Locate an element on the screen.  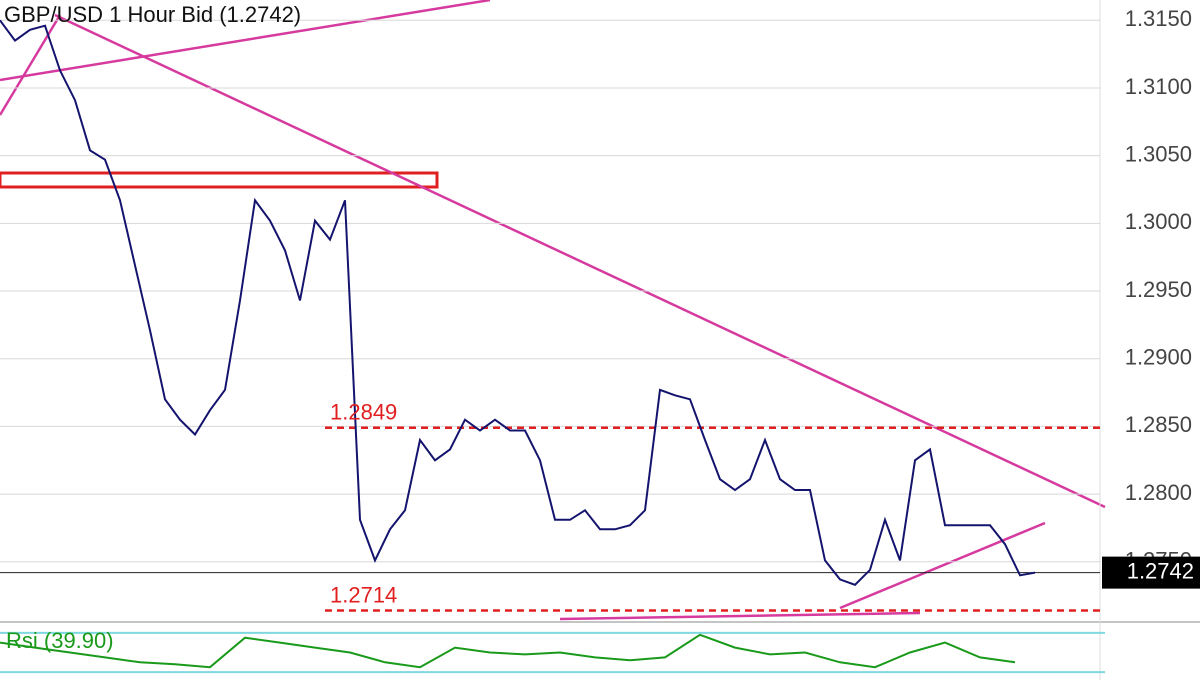
y-tick-label: 1.3050 is located at coordinates (1158, 153).